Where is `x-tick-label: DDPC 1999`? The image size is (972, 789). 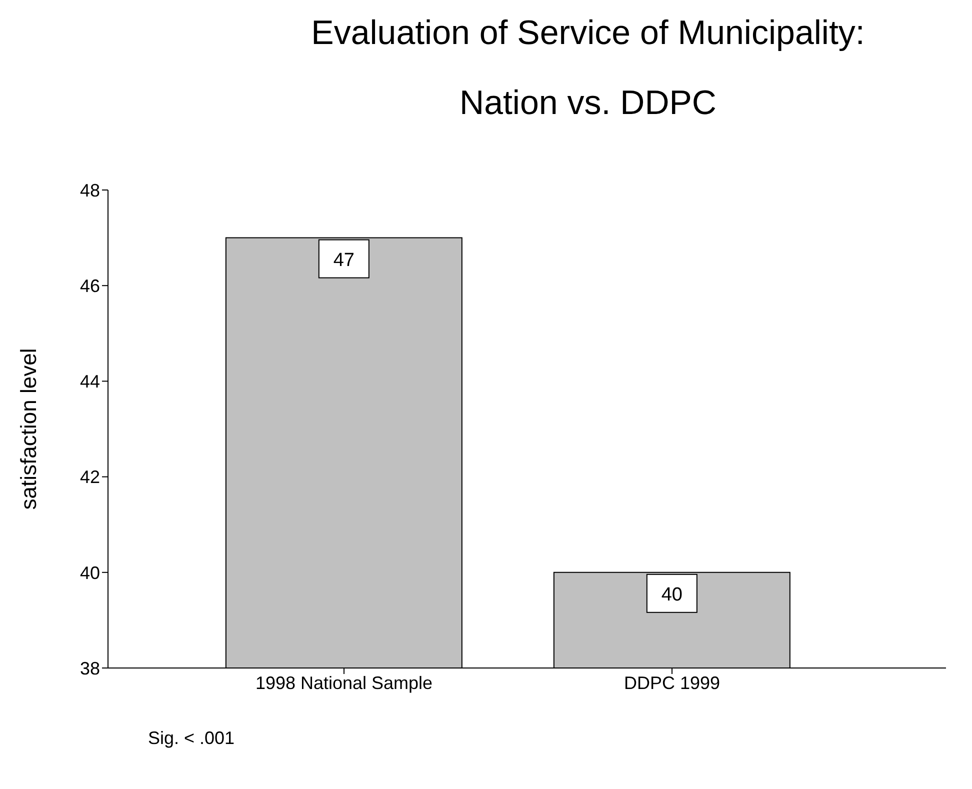
x-tick-label: DDPC 1999 is located at coordinates (672, 682).